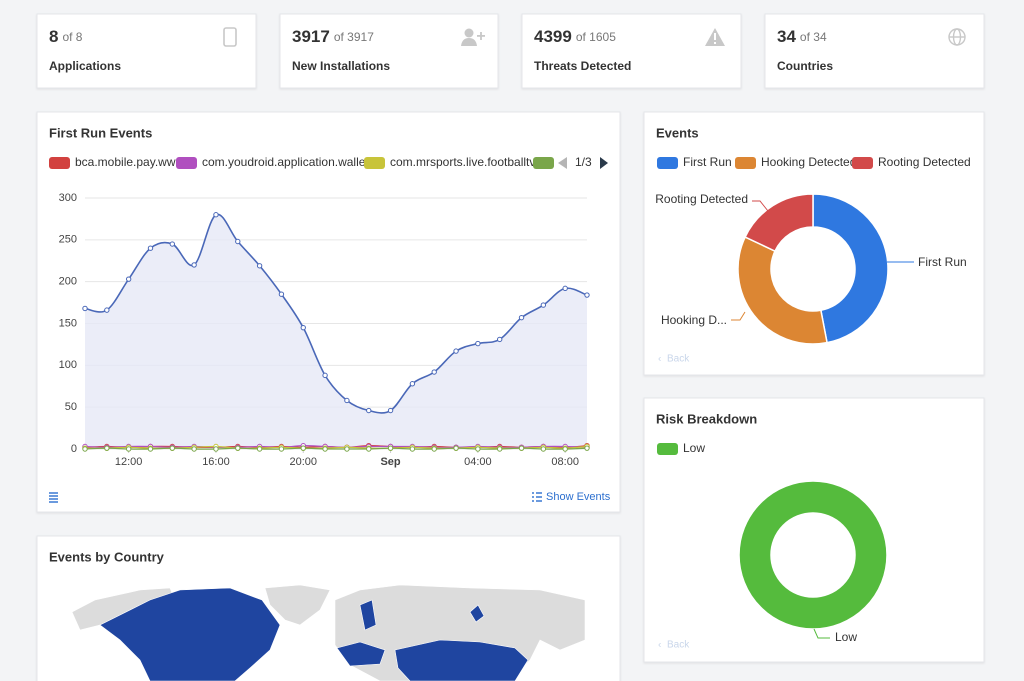 This screenshot has height=681, width=1024. I want to click on stat-value: 8 of 8, so click(66, 36).